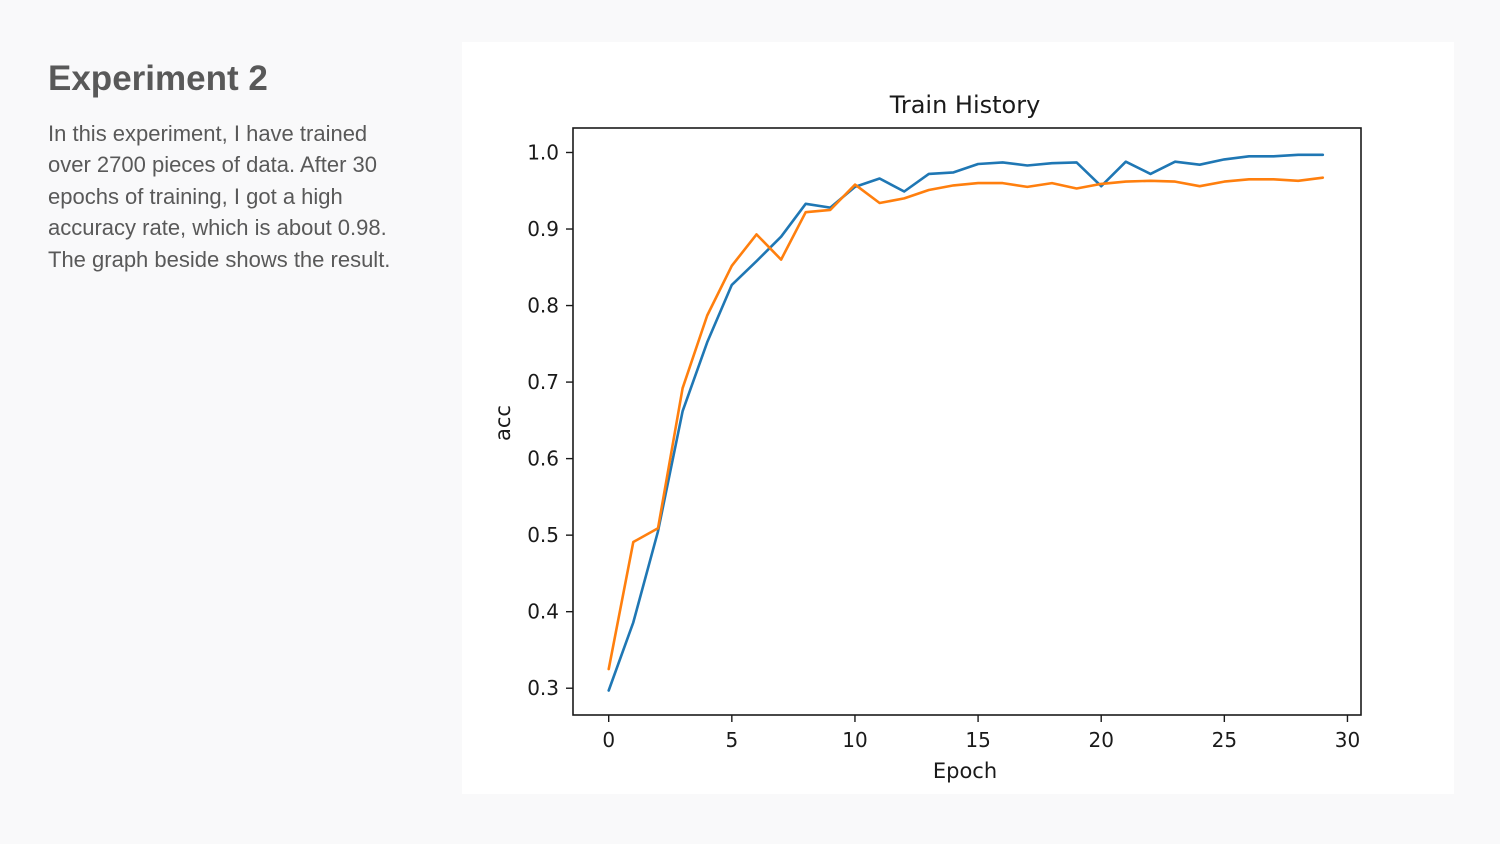 The image size is (1500, 844). I want to click on x-tick-label: 15, so click(977, 740).